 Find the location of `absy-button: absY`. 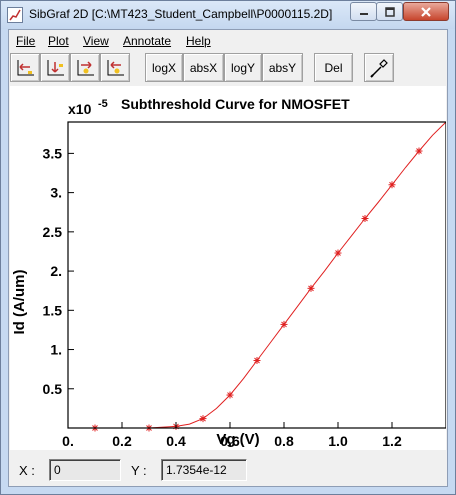

absy-button: absY is located at coordinates (282, 67).